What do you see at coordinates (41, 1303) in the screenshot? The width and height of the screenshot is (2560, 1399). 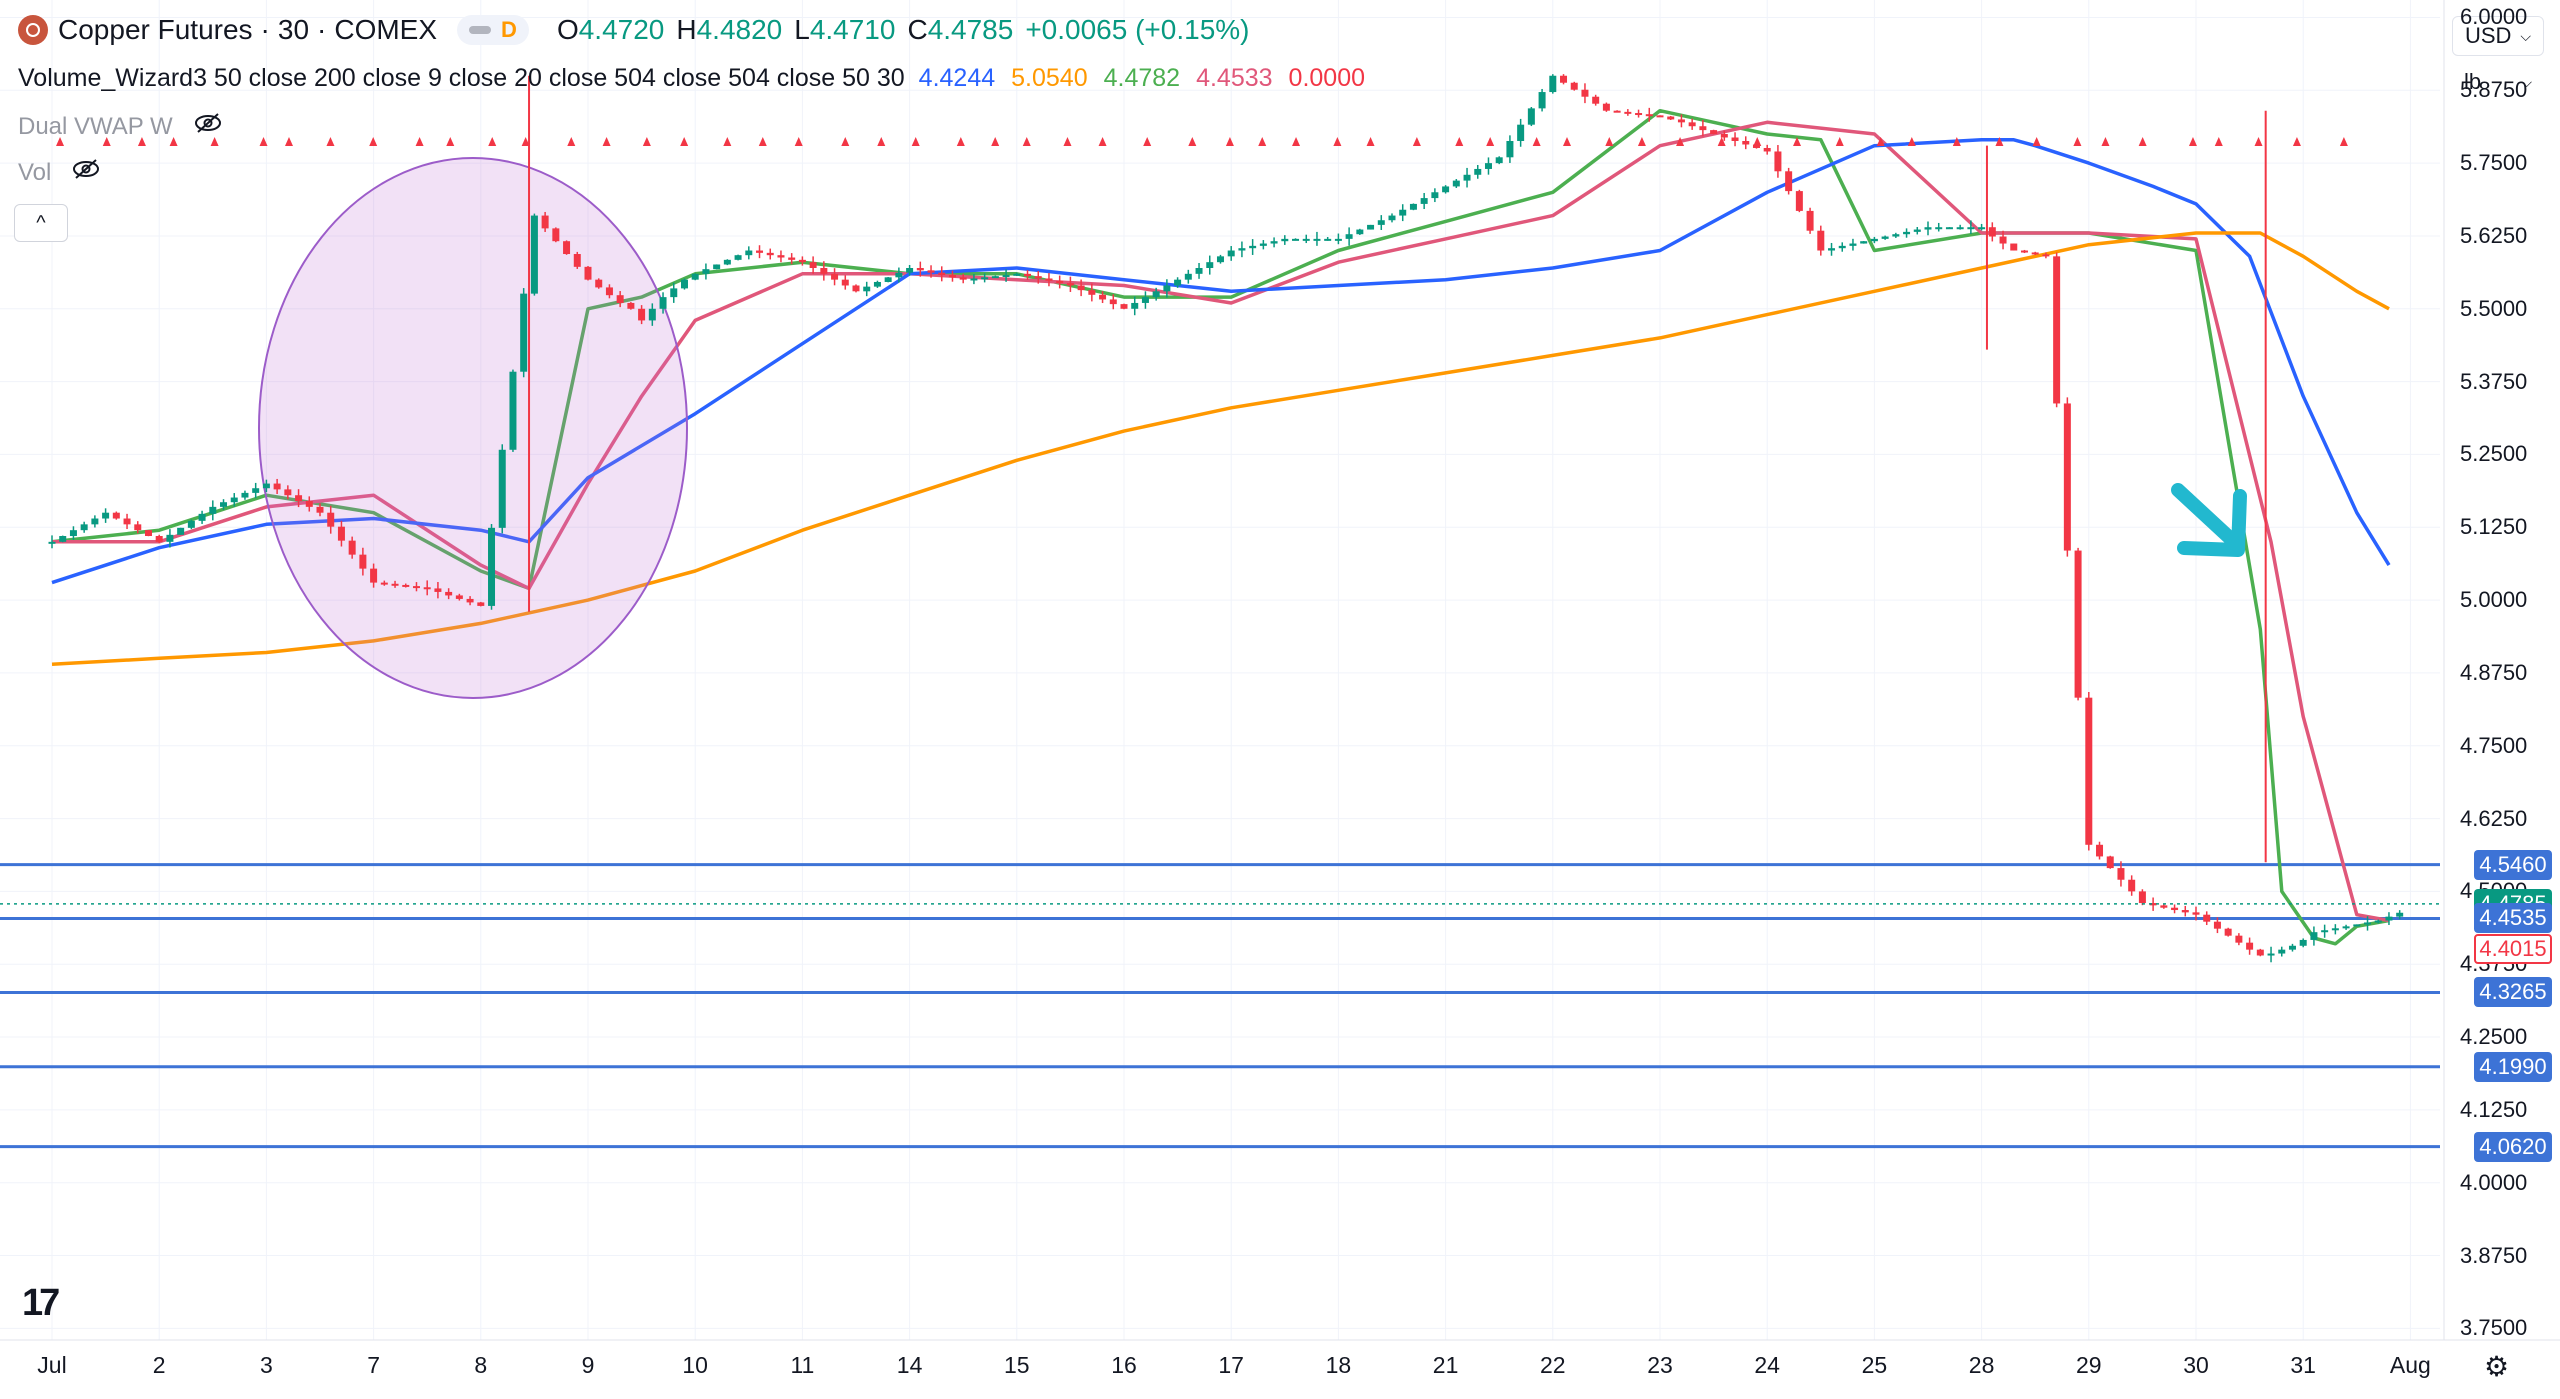 I see `tradingview-logo-icon: 17` at bounding box center [41, 1303].